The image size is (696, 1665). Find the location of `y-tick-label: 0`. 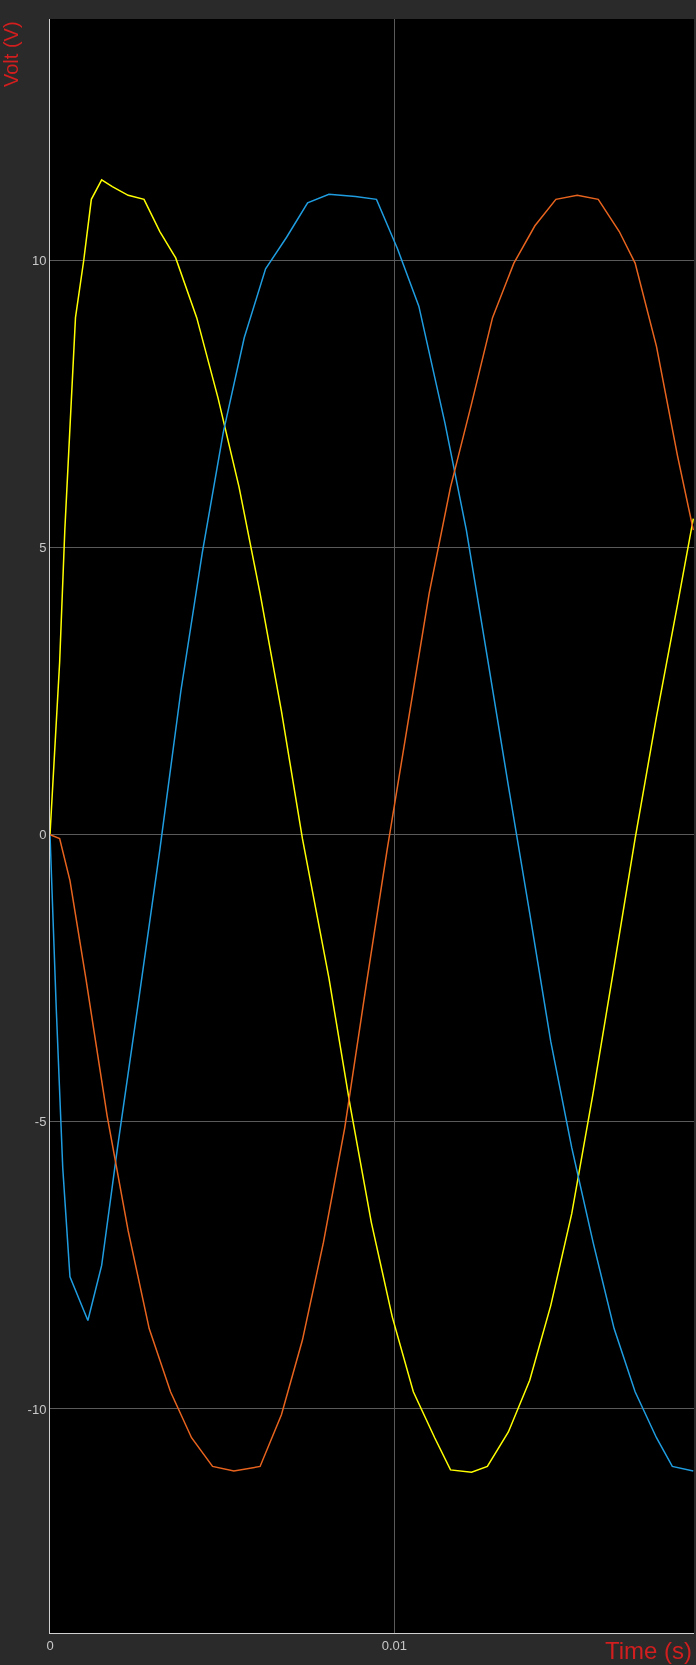

y-tick-label: 0 is located at coordinates (43, 835).